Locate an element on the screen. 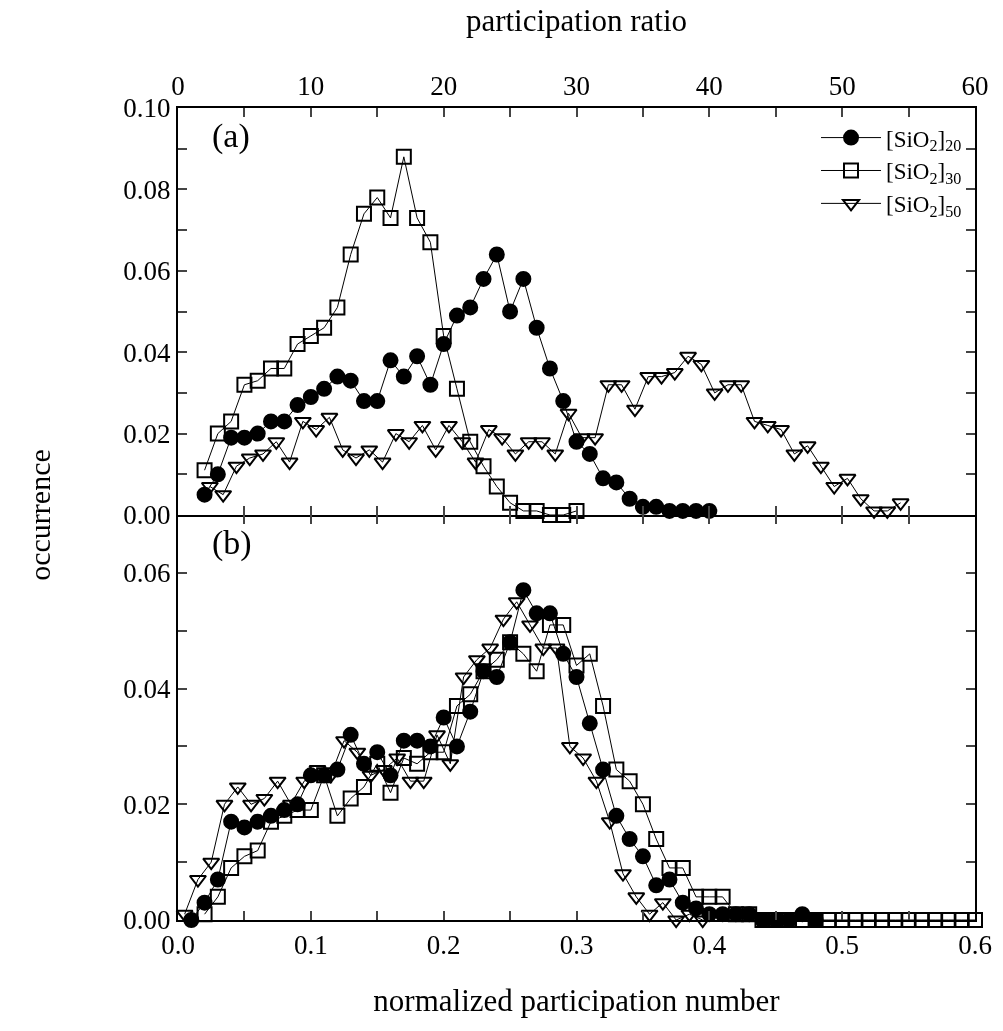  x-tick-label: 0.2 is located at coordinates (443, 945).